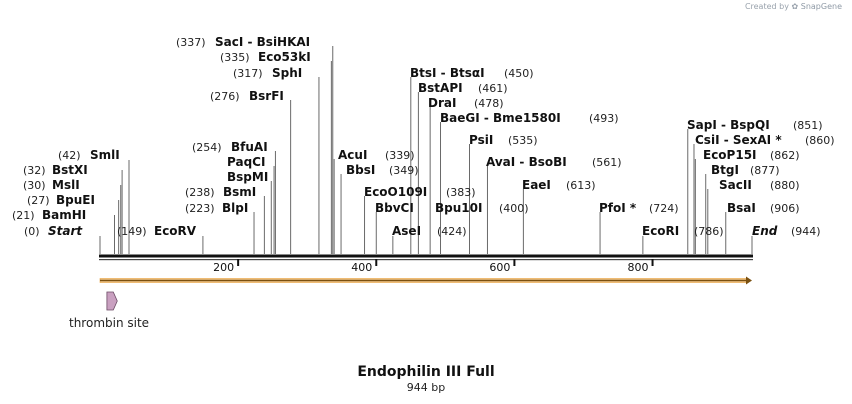 This screenshot has width=852, height=404. I want to click on site-position-label: (149), so click(132, 231).